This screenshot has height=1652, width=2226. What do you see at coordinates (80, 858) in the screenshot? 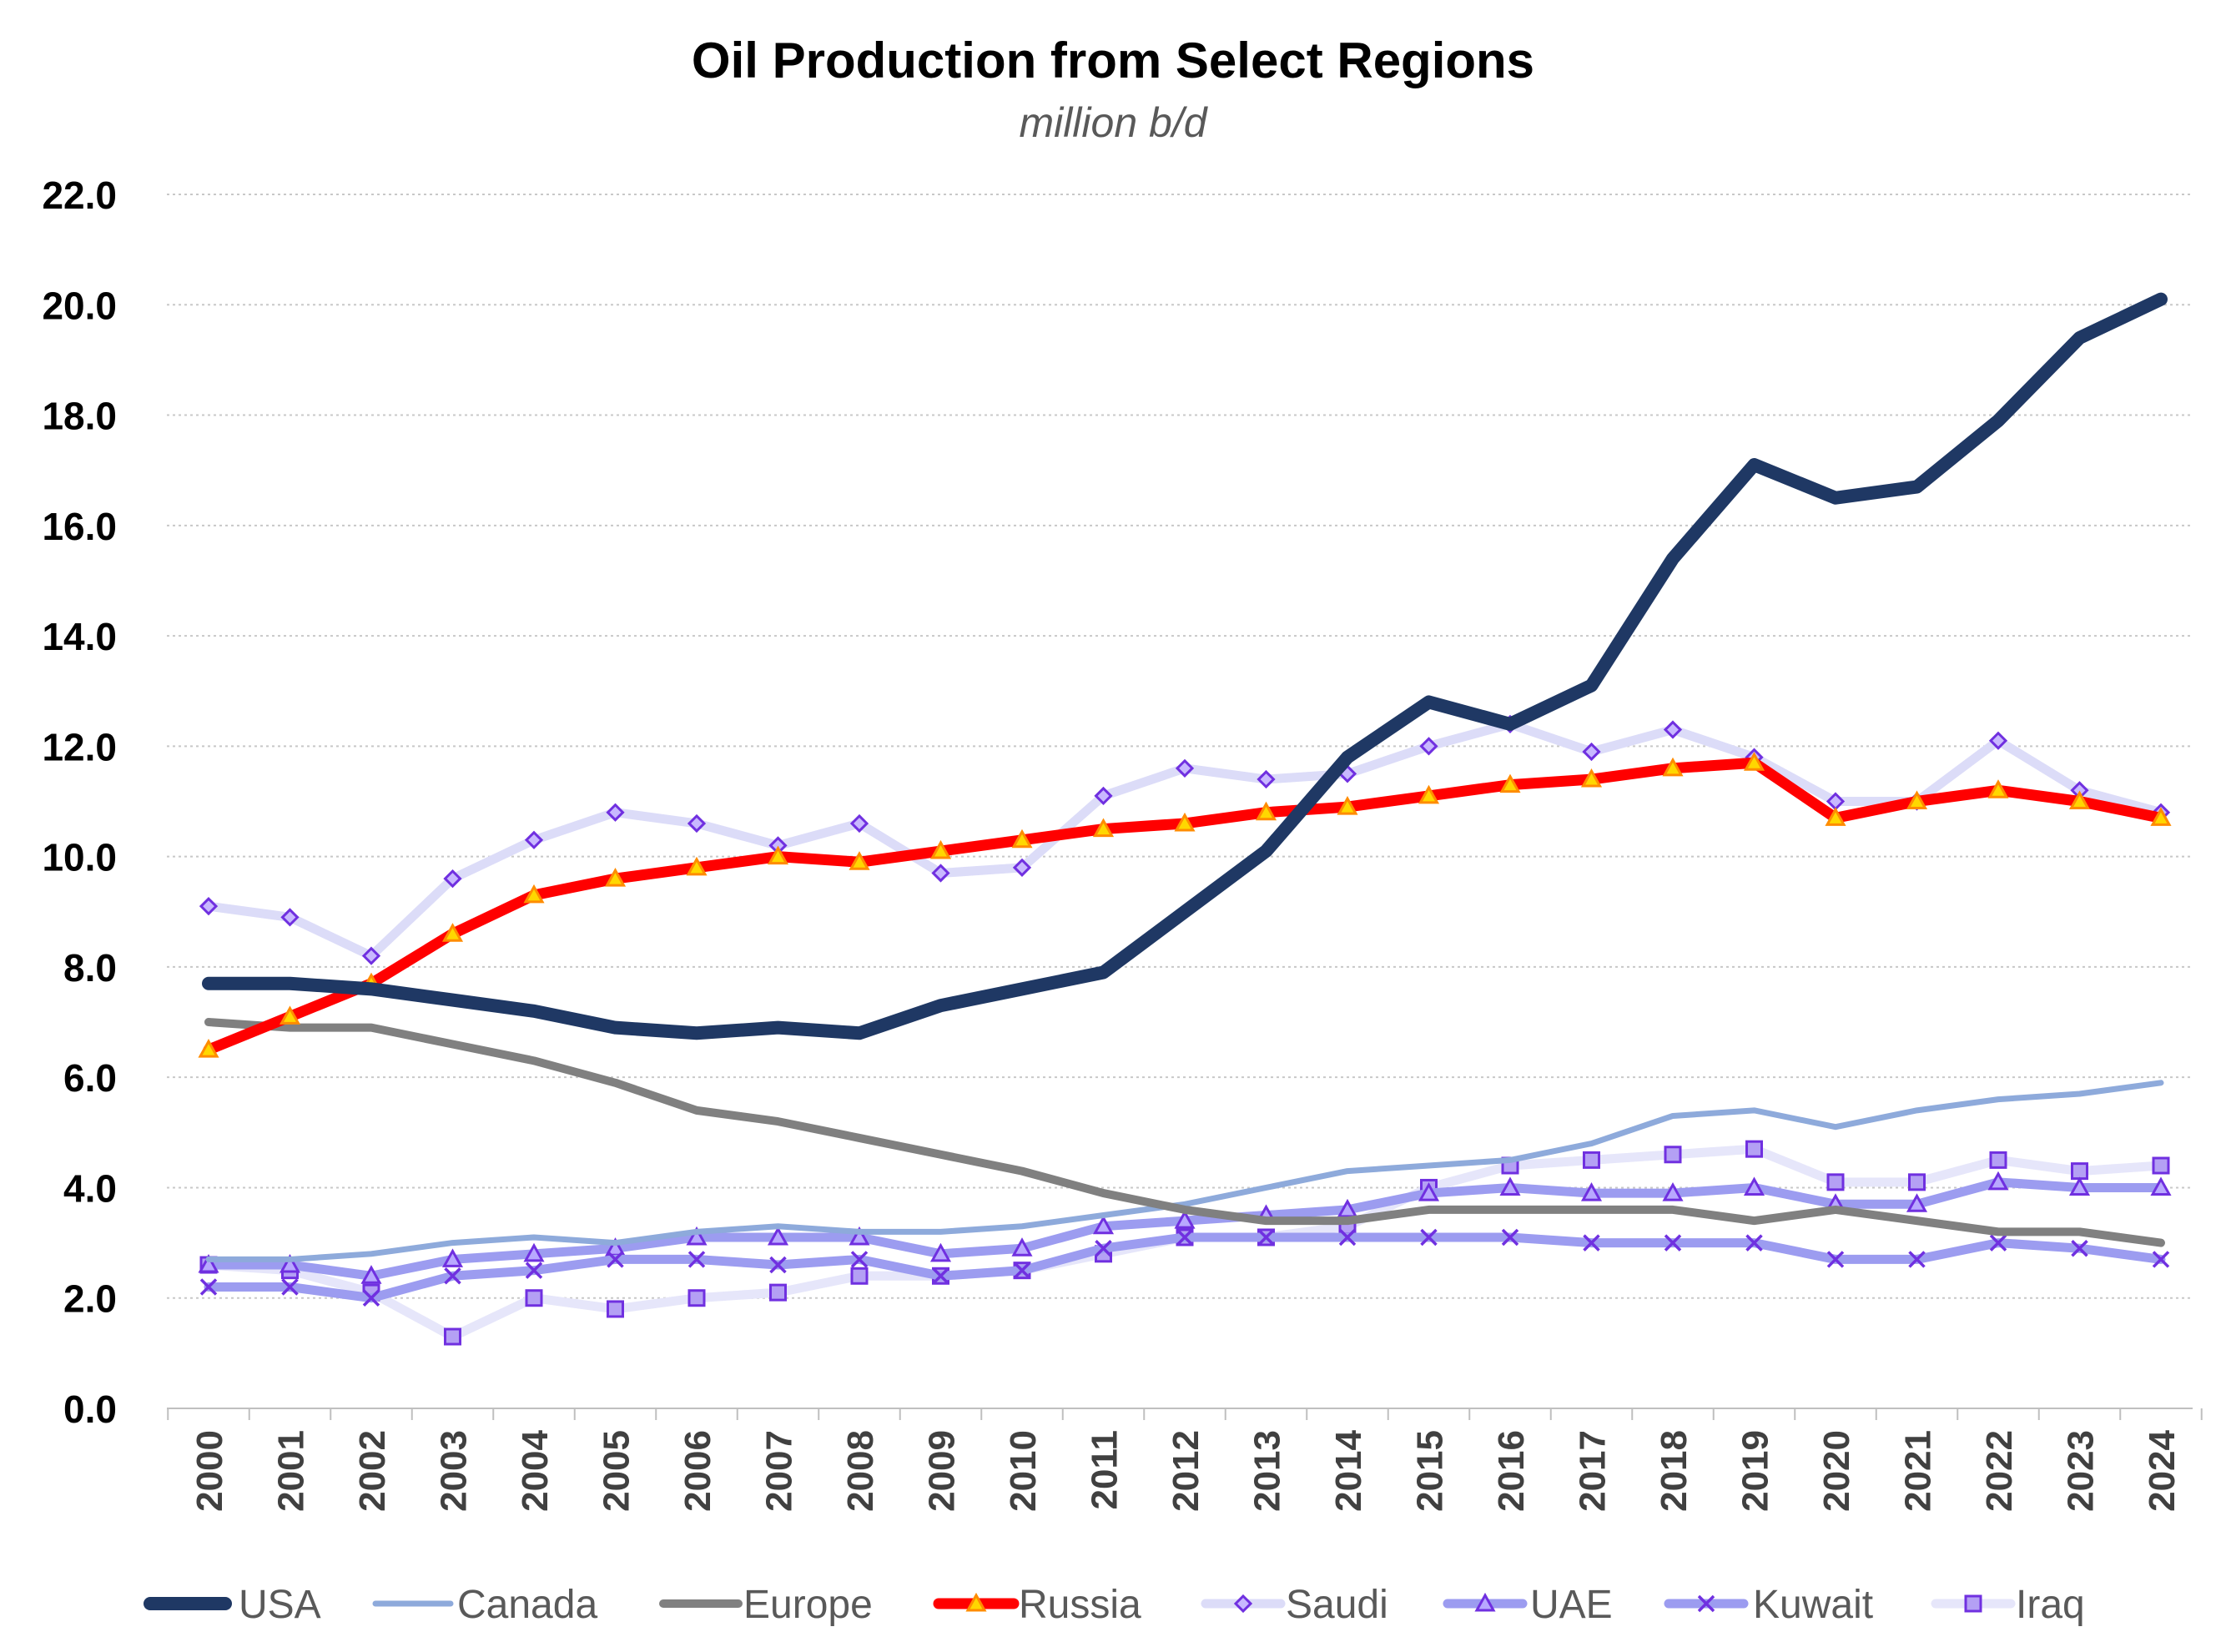
I see `y-tick-label: 10.0` at bounding box center [80, 858].